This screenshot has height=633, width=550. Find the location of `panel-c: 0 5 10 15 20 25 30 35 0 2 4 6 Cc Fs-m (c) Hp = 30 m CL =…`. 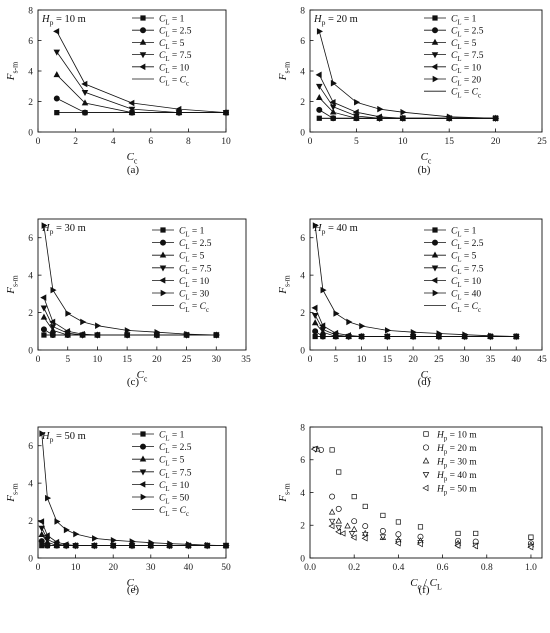

panel-c: 0 5 10 15 20 25 30 35 0 2 4 6 Cc Fs-m (c) Hp = 30 m CL =… is located at coordinates (128, 303).